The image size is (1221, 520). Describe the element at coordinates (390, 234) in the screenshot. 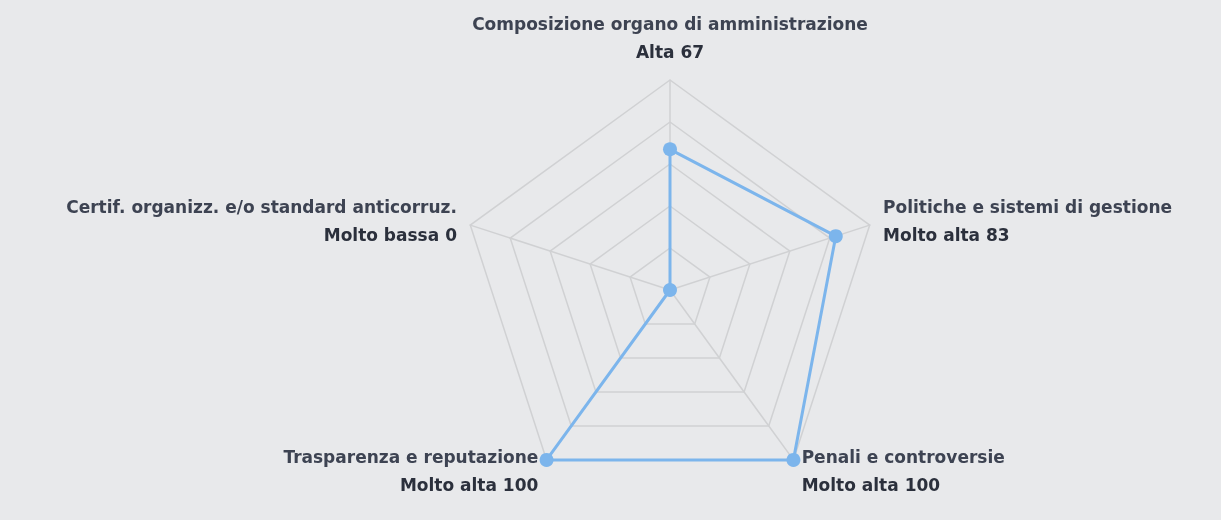

I see `text: Molto bassa 0` at that location.